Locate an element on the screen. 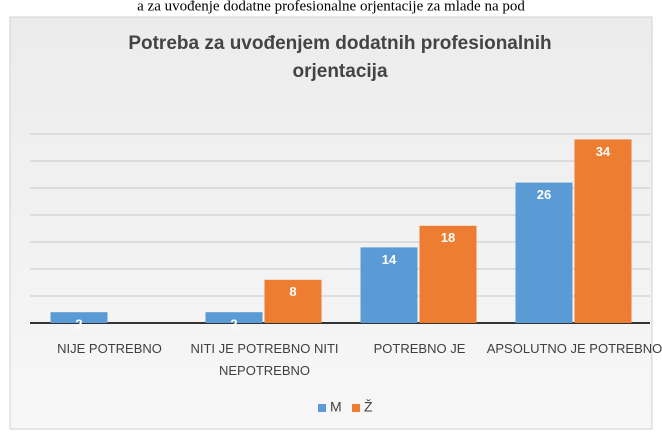  data-label: 34 is located at coordinates (603, 151).